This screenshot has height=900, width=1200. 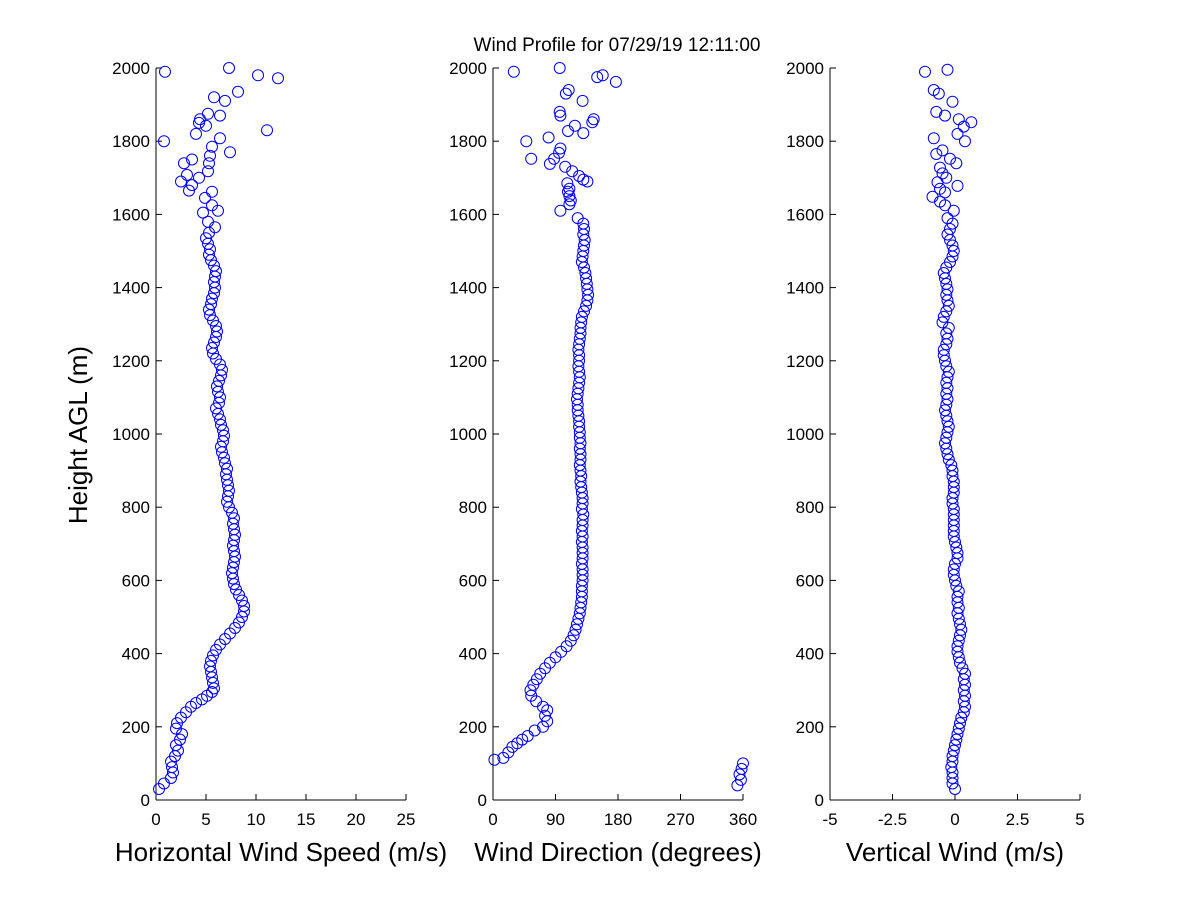 I want to click on y-tick-label: 1800, so click(x=131, y=141).